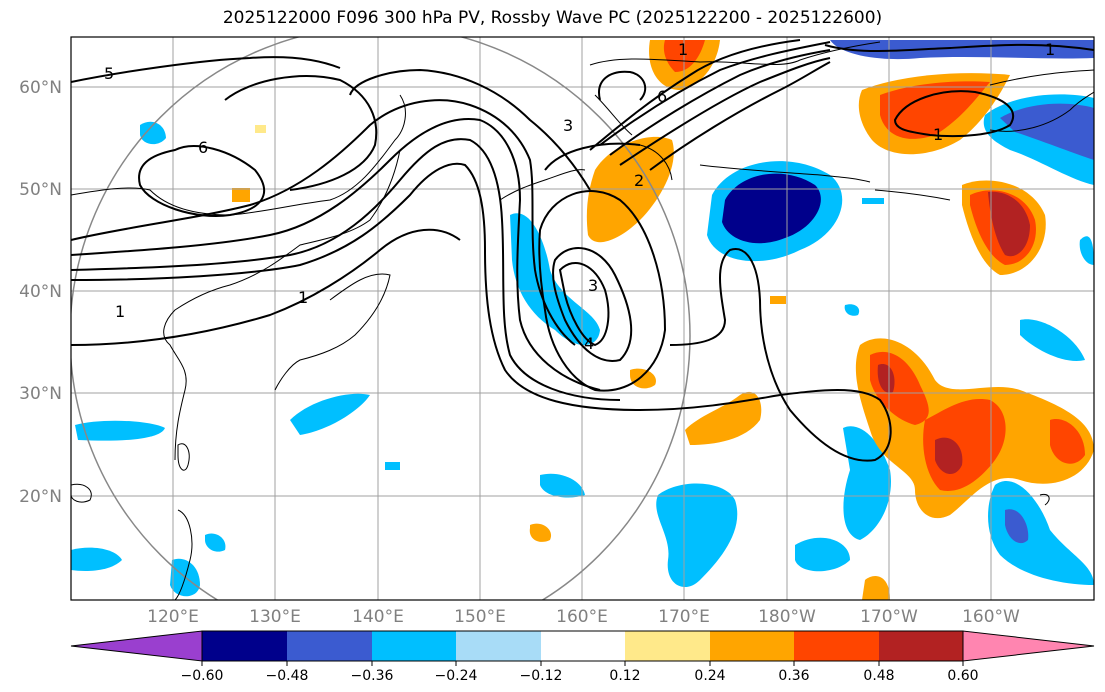  I want to click on colorbar-outline, so click(582, 646).